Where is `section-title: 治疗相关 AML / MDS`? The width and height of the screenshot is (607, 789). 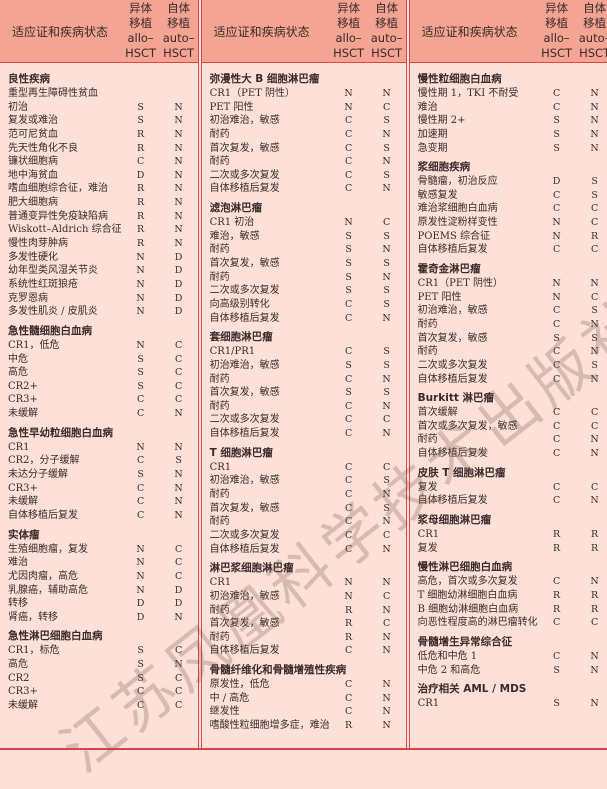
section-title: 治疗相关 AML / MDS is located at coordinates (472, 689).